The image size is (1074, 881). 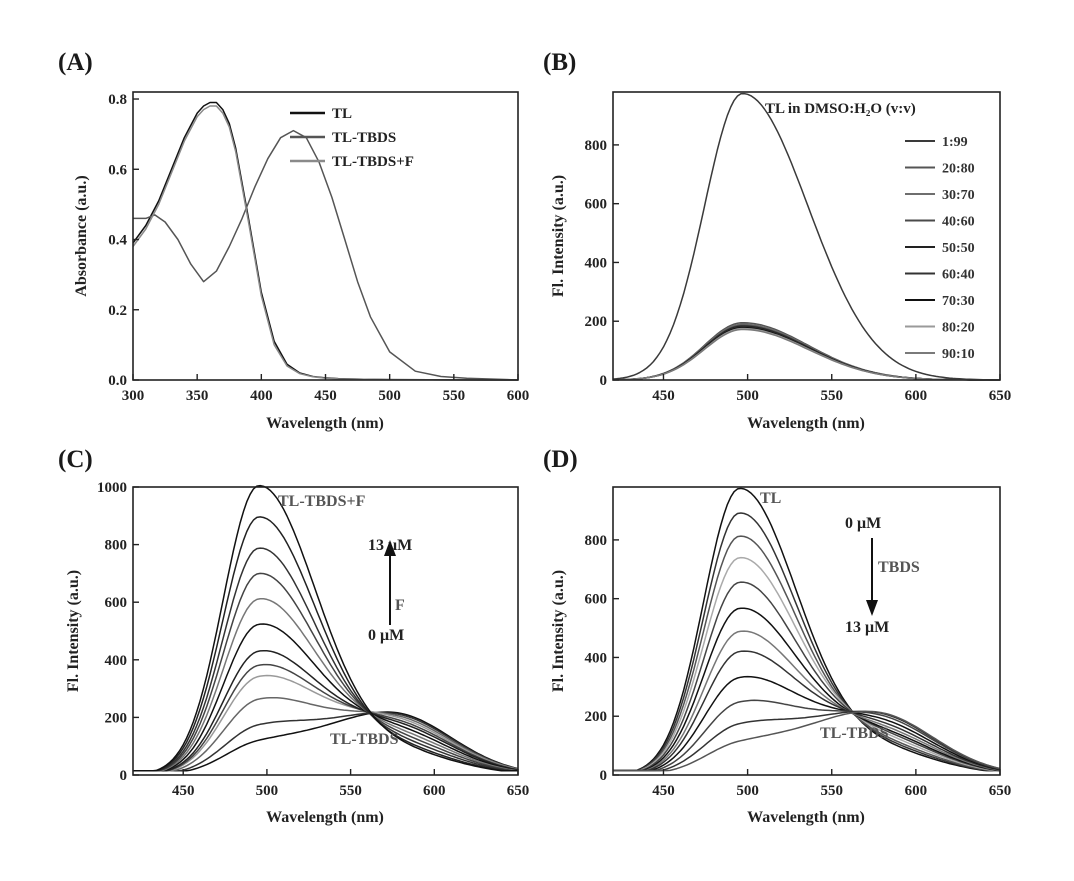 I want to click on panel-c-xtick-label-1: 500, so click(x=267, y=791).